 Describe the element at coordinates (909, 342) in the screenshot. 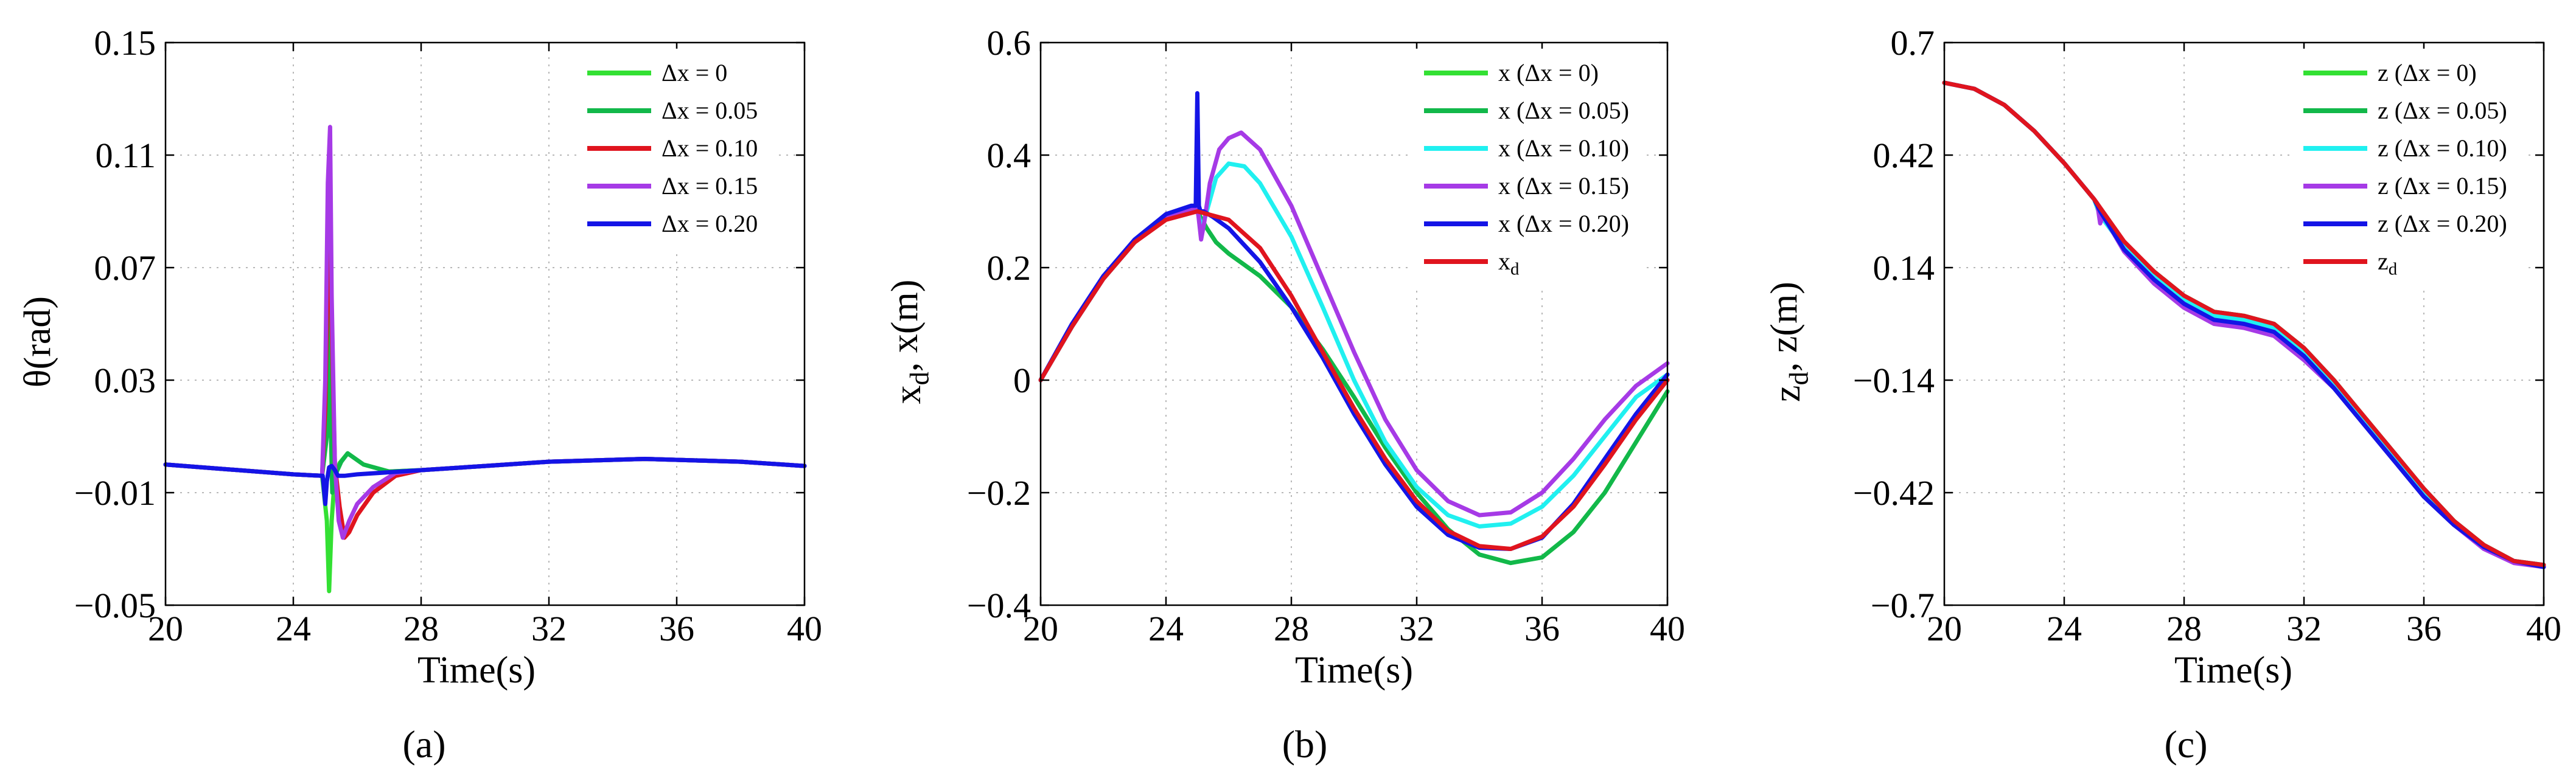

I see `y-axis-label-b: xd, x(m)` at that location.